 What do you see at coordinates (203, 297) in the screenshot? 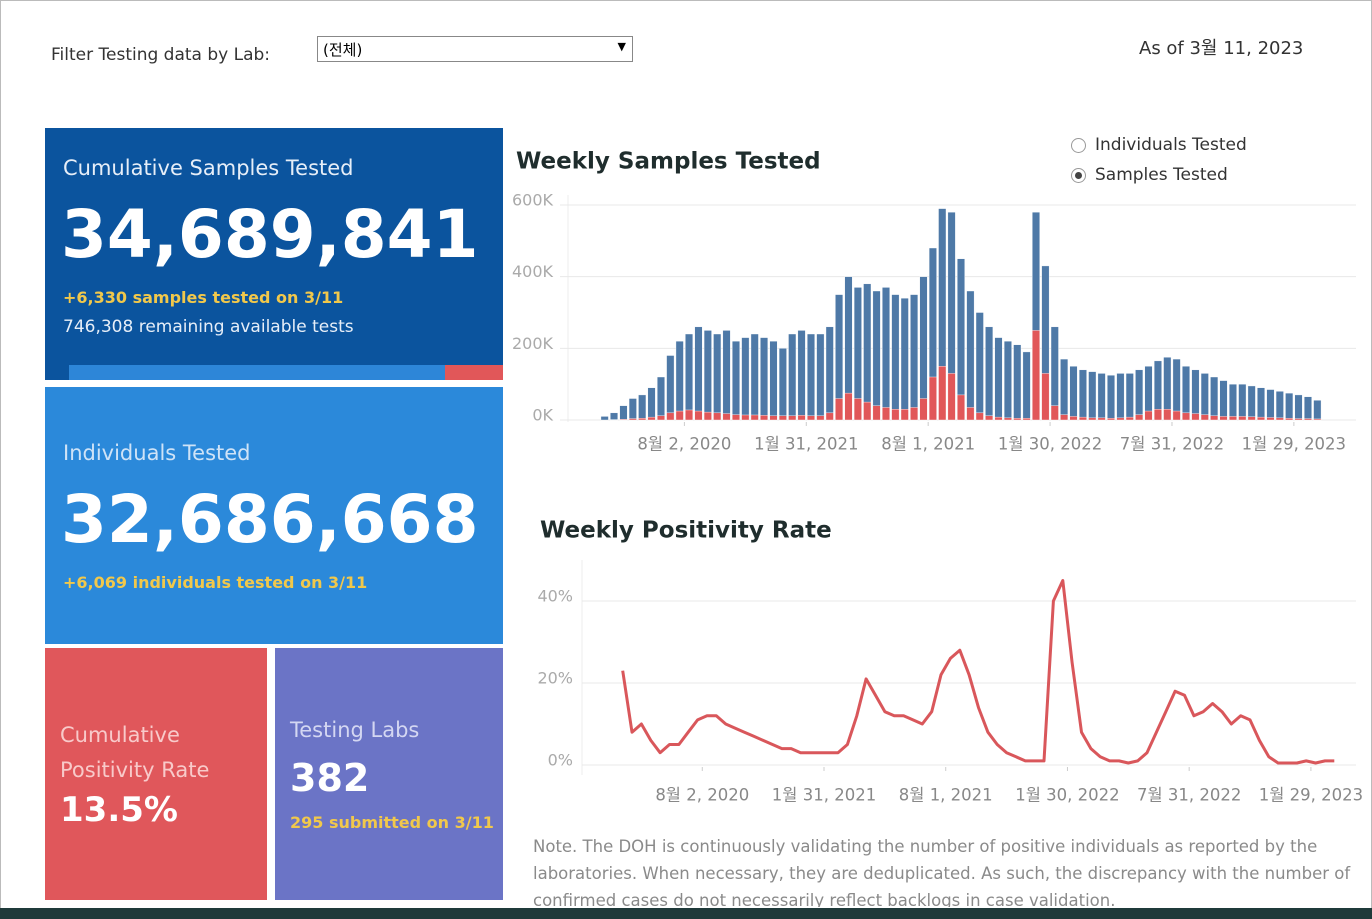
I see `kpi-note: +6,330 samples tested on 3/11` at bounding box center [203, 297].